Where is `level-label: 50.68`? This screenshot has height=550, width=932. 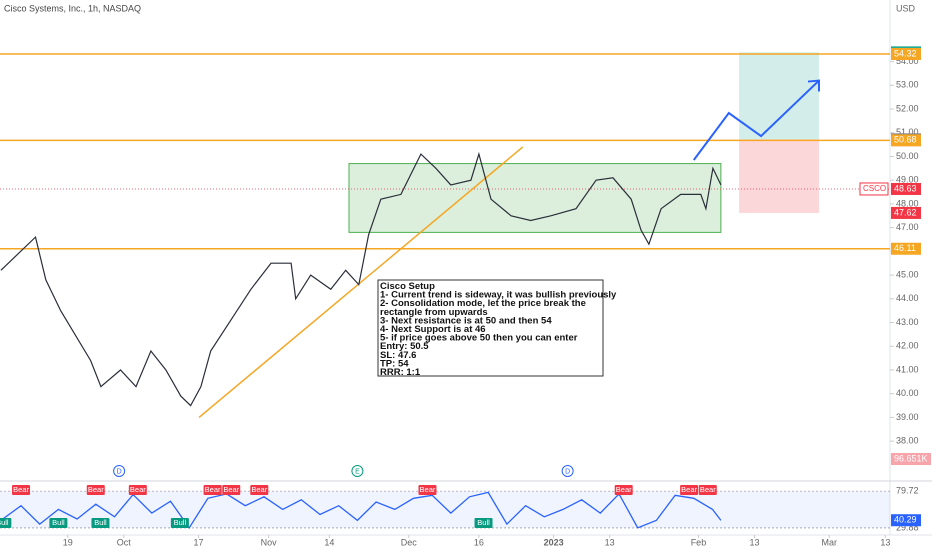 level-label: 50.68 is located at coordinates (905, 140).